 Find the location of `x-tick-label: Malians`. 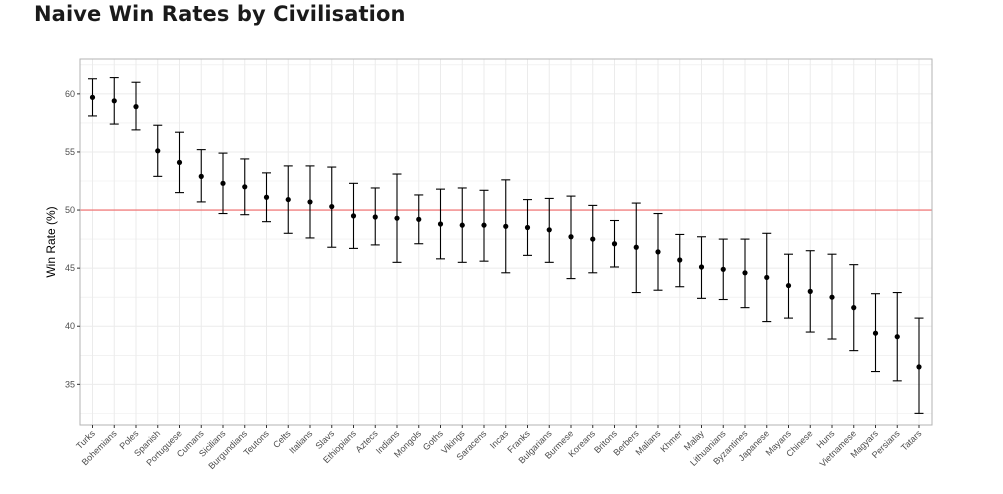

x-tick-label: Malians is located at coordinates (647, 442).